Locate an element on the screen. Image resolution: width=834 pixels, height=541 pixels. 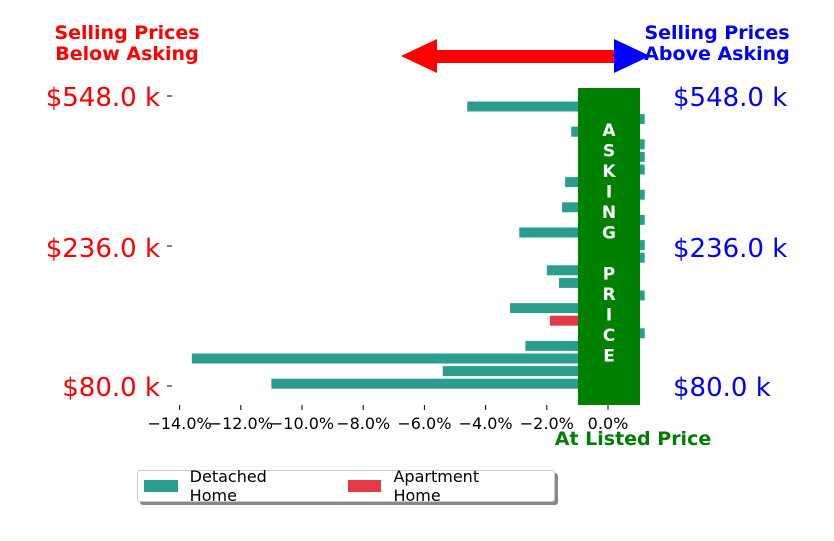
y-label-left-548: $548.0 k is located at coordinates (103, 98).